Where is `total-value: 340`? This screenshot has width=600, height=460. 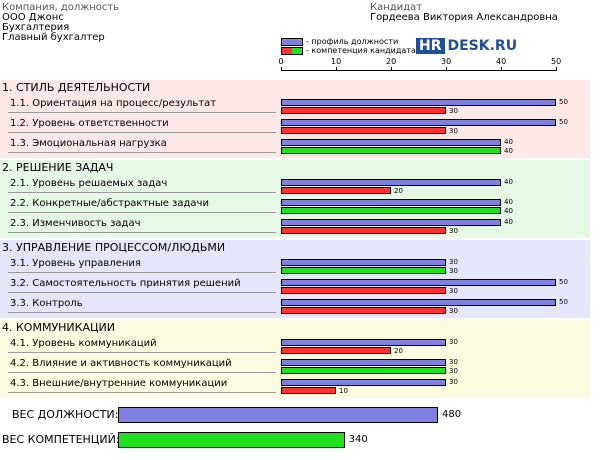 total-value: 340 is located at coordinates (358, 439).